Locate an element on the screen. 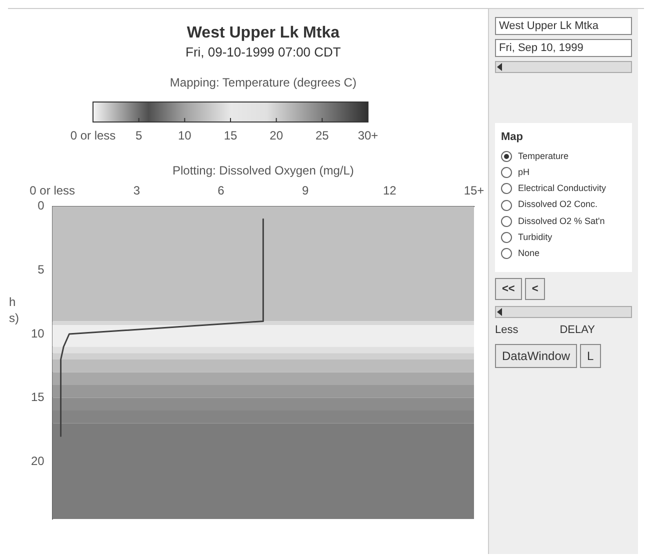 The width and height of the screenshot is (652, 557). color-bar-title: Mapping: Temperature (degrees C) is located at coordinates (263, 82).